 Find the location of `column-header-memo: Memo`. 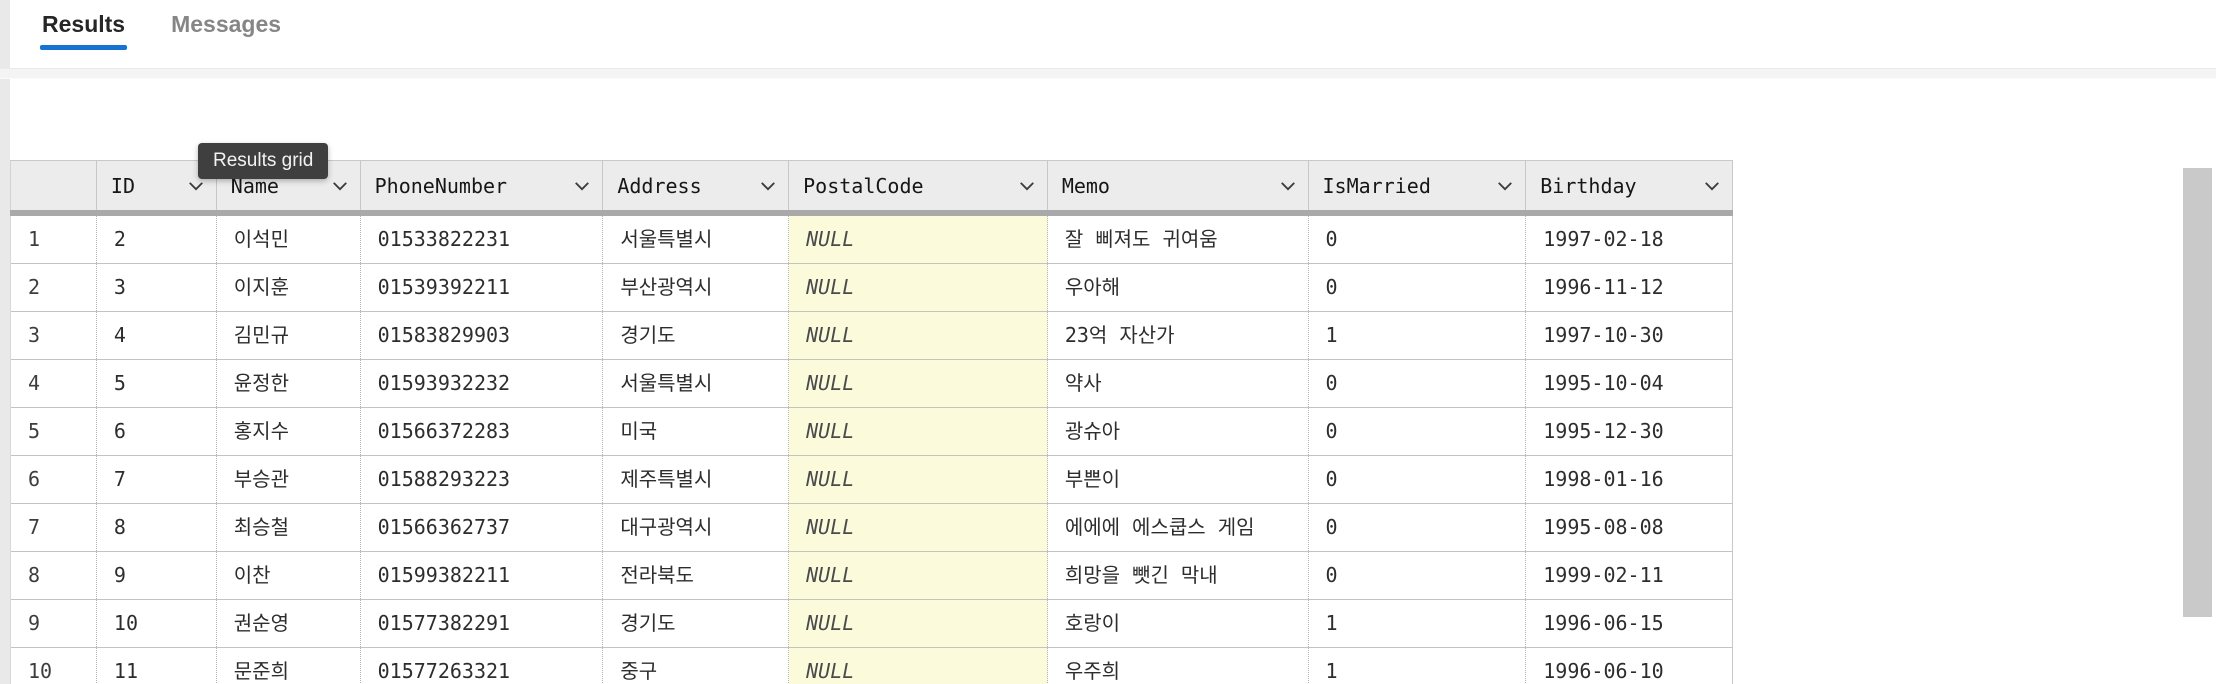

column-header-memo: Memo is located at coordinates (1178, 185).